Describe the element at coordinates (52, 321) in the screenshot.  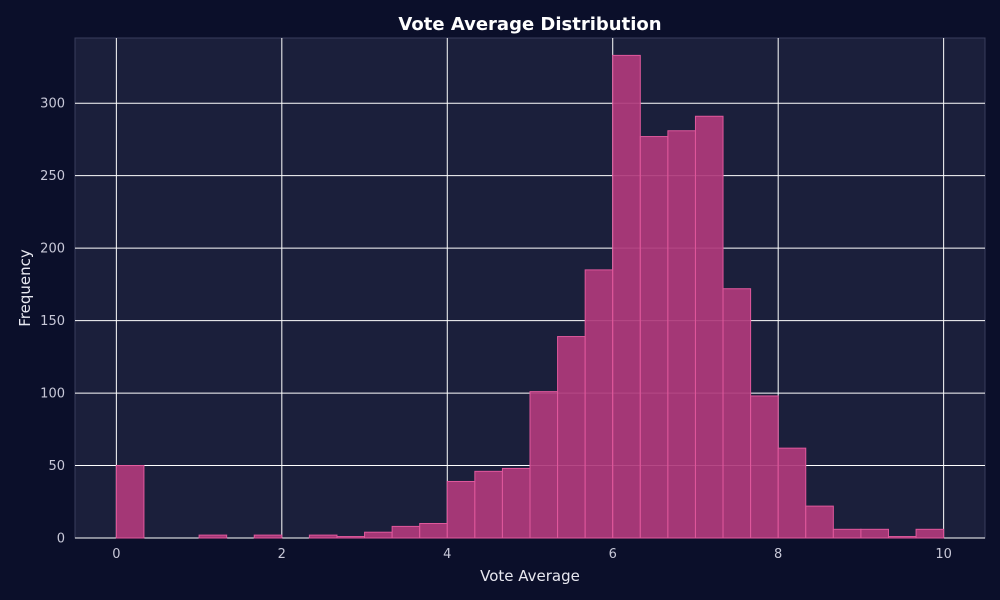
I see `y-tick-label: 150` at that location.